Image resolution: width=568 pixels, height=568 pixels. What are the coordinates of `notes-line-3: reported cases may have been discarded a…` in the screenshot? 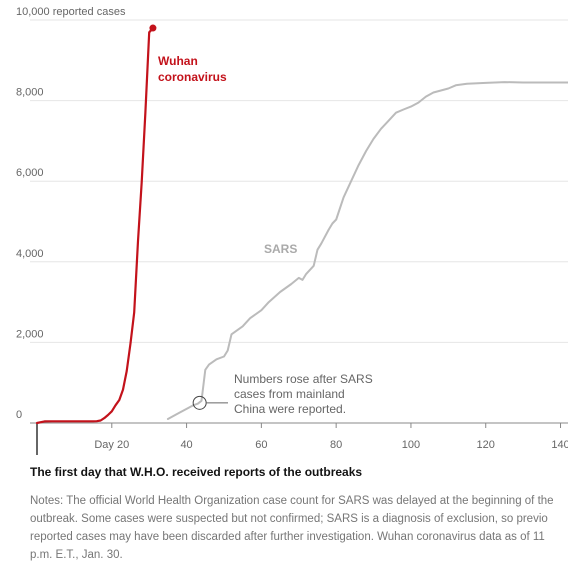 It's located at (287, 537).